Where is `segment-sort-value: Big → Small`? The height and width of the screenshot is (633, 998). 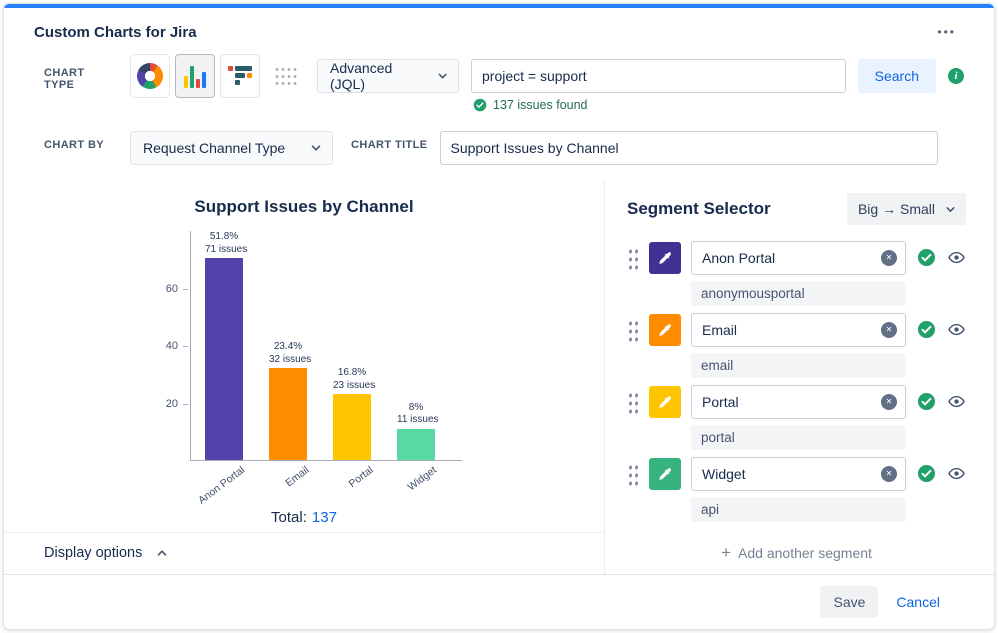 segment-sort-value: Big → Small is located at coordinates (896, 209).